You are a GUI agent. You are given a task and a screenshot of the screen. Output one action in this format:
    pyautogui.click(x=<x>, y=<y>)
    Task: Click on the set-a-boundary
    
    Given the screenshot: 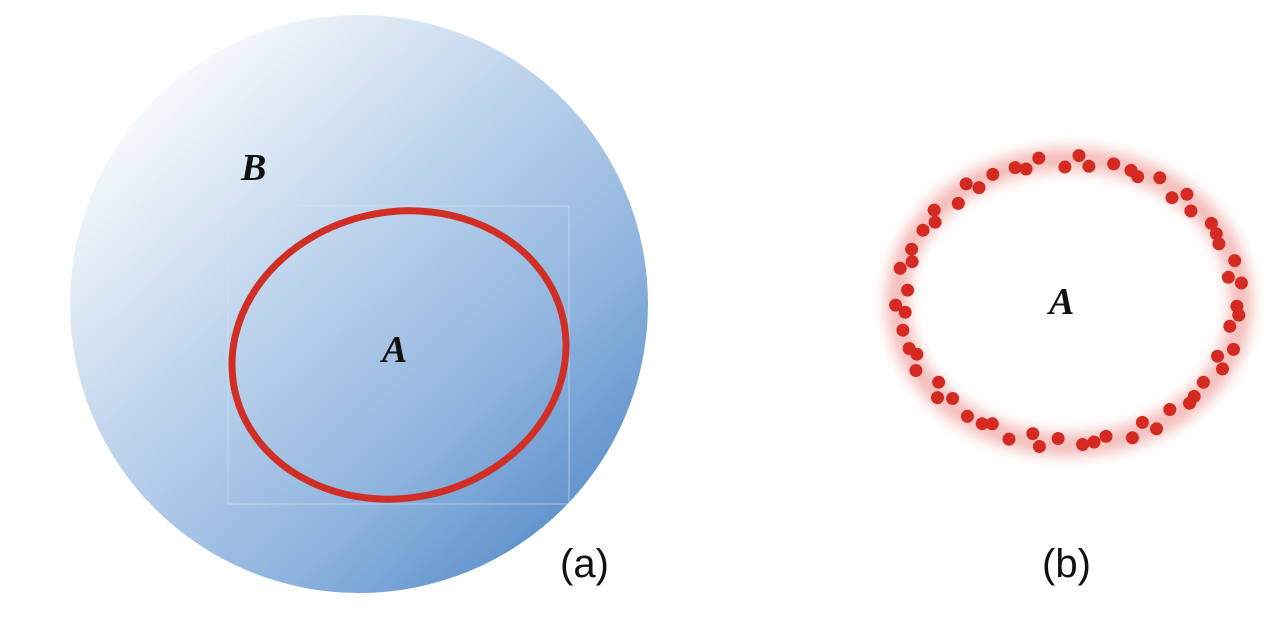 What is the action you would take?
    pyautogui.click(x=399, y=355)
    